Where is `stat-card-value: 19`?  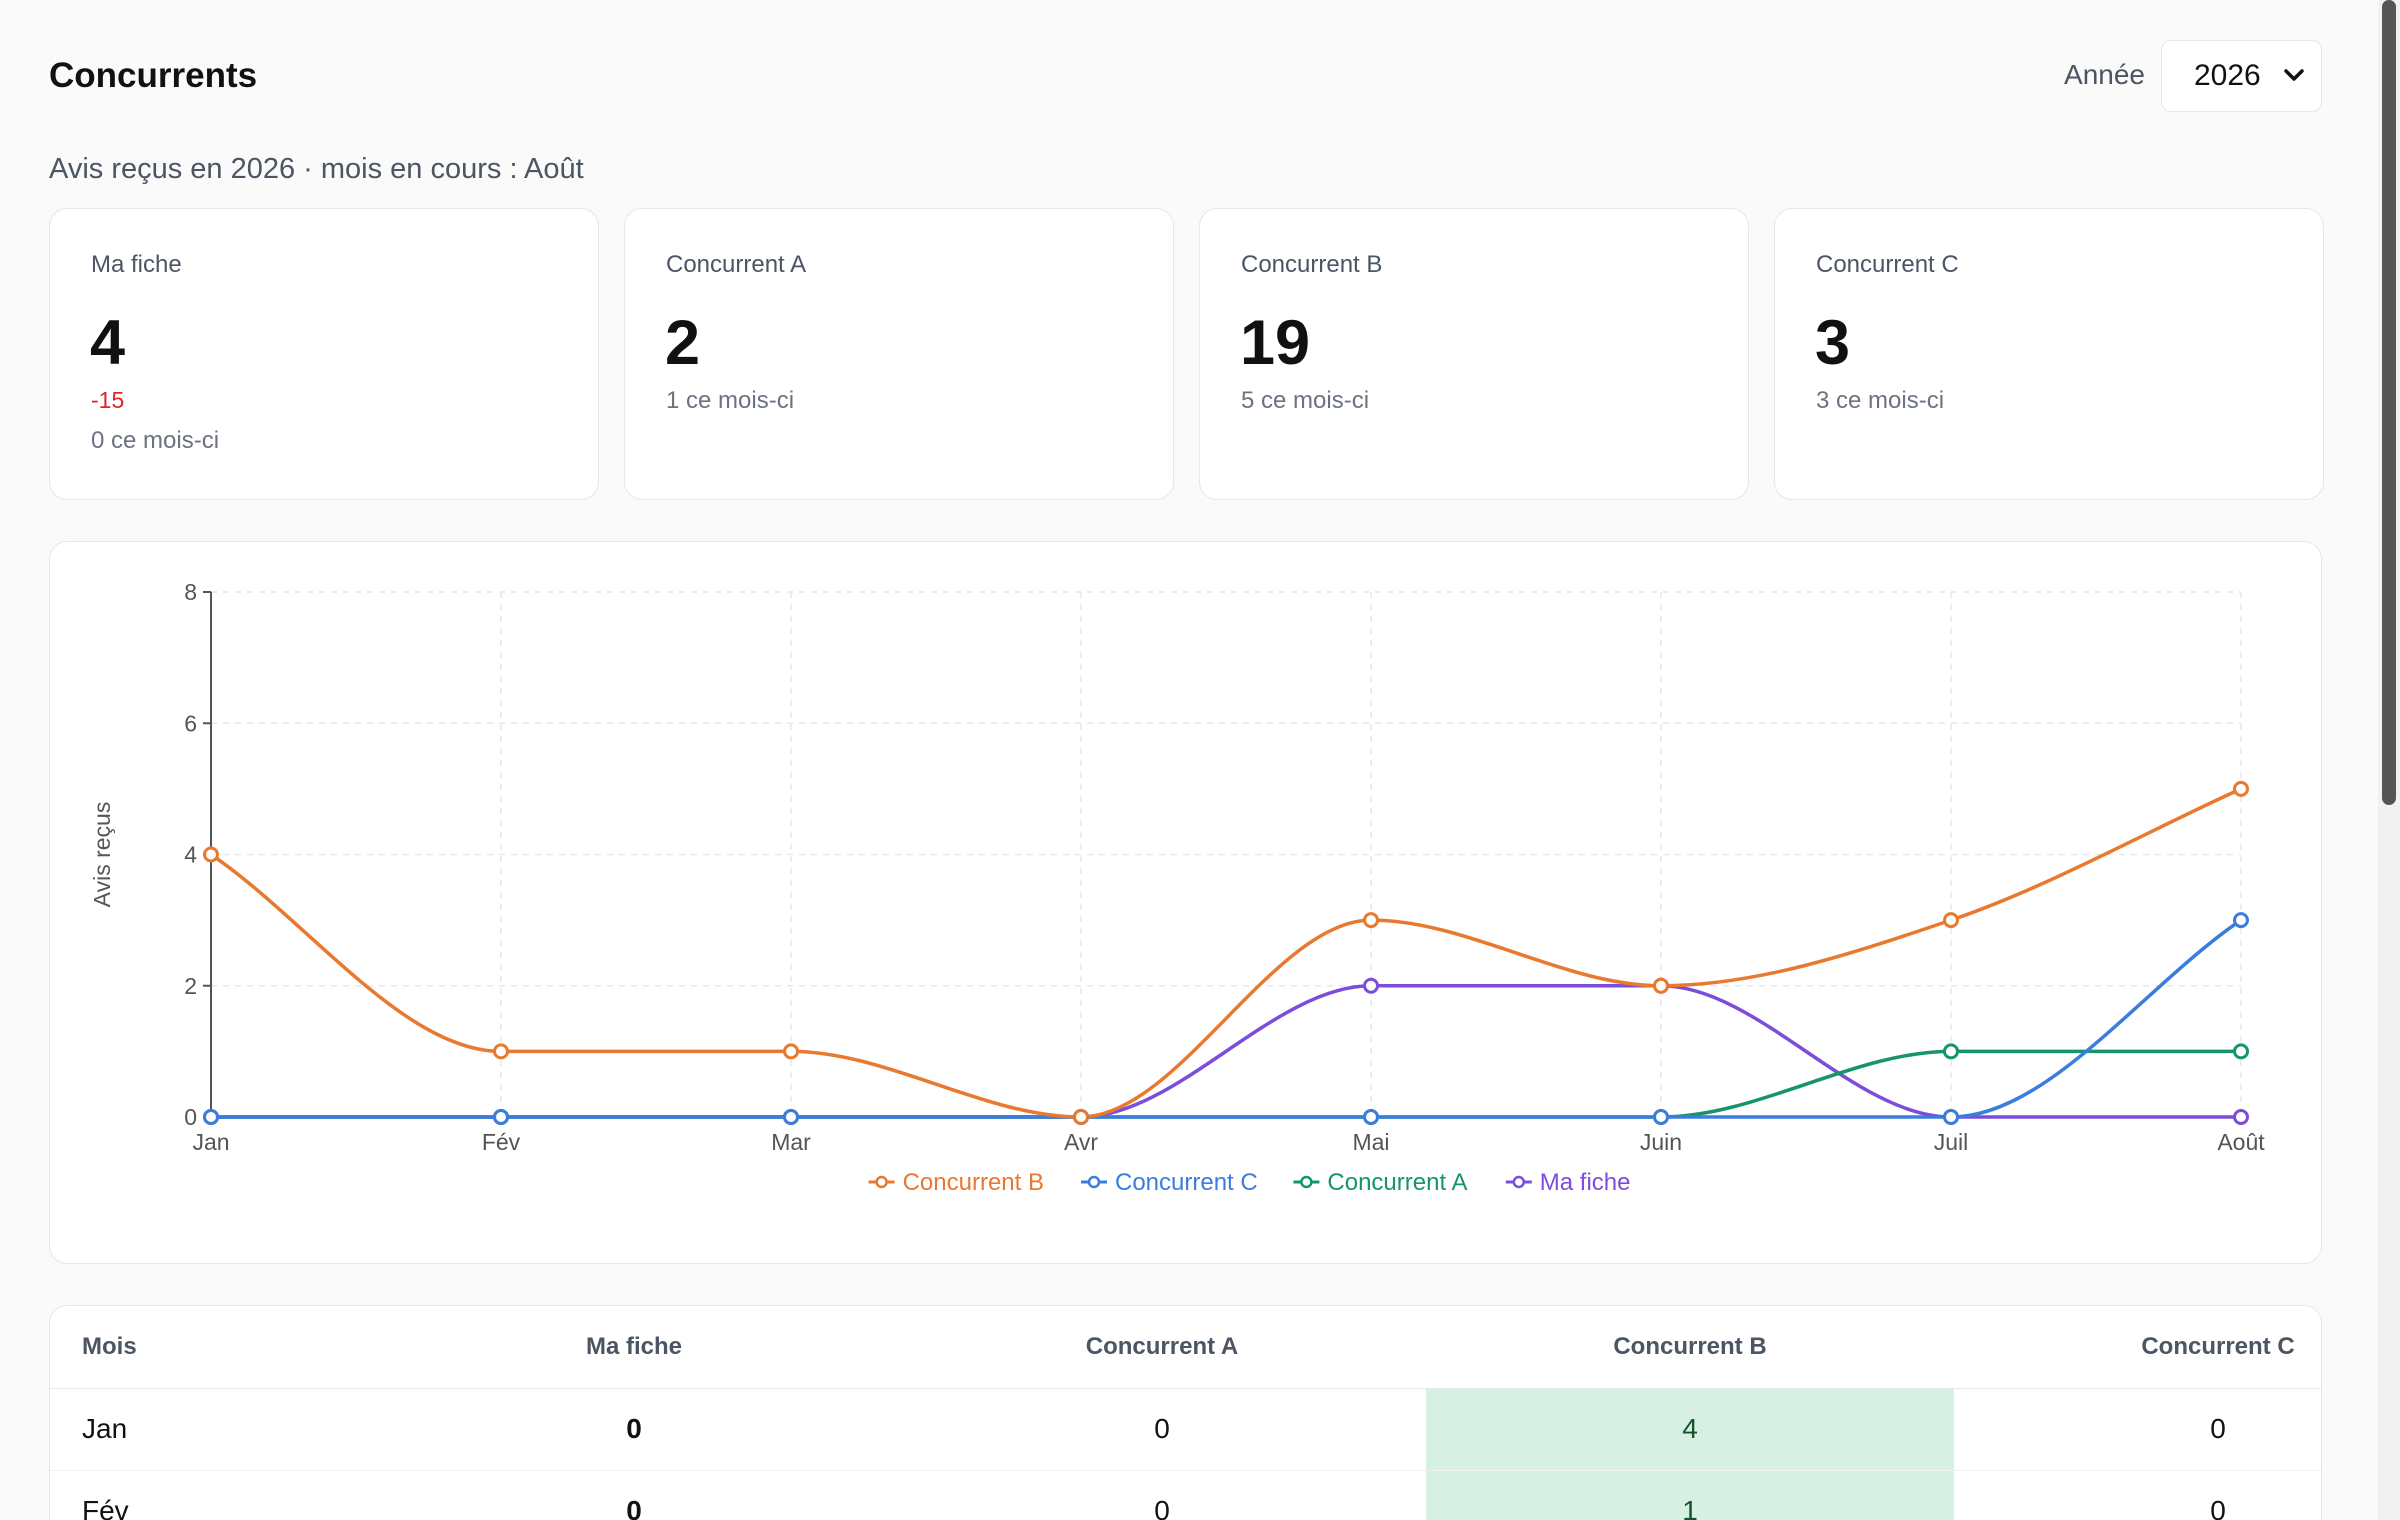
stat-card-value: 19 is located at coordinates (1275, 343).